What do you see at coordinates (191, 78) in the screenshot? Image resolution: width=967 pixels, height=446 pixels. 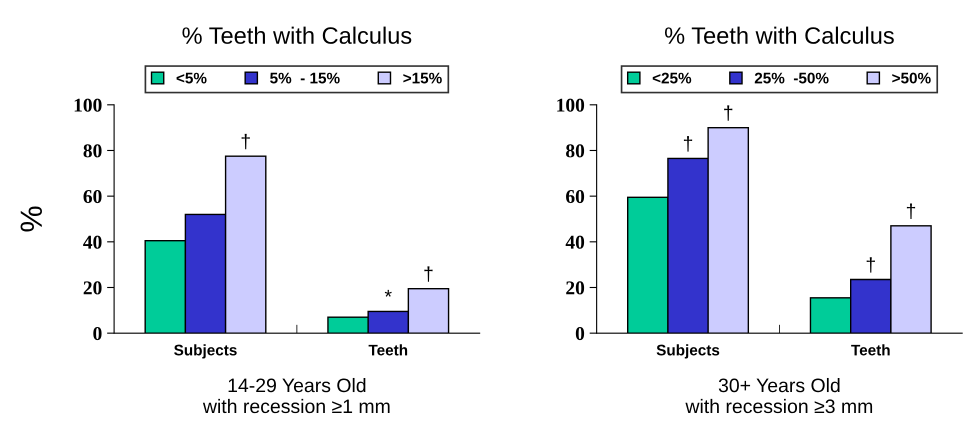 I see `legend-label: <5%` at bounding box center [191, 78].